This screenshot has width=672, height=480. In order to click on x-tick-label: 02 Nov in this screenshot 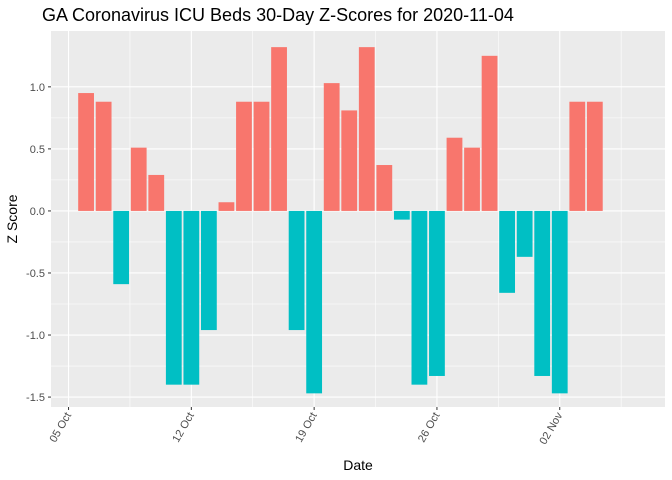, I will do `click(552, 428)`.